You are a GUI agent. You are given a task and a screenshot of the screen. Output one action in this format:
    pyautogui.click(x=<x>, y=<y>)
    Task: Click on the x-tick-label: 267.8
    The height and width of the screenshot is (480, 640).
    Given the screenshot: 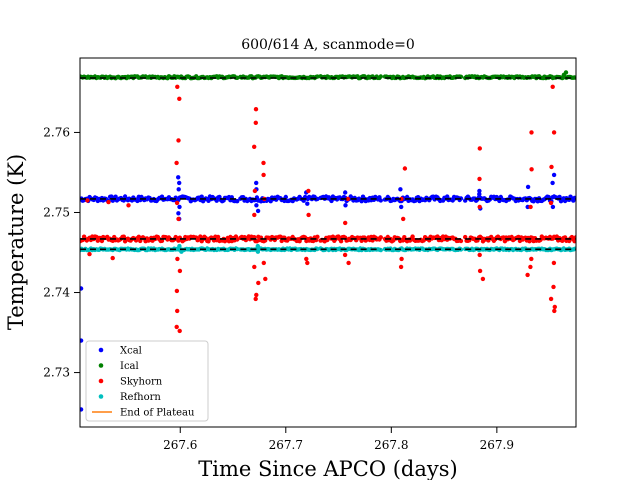 What is the action you would take?
    pyautogui.click(x=391, y=445)
    